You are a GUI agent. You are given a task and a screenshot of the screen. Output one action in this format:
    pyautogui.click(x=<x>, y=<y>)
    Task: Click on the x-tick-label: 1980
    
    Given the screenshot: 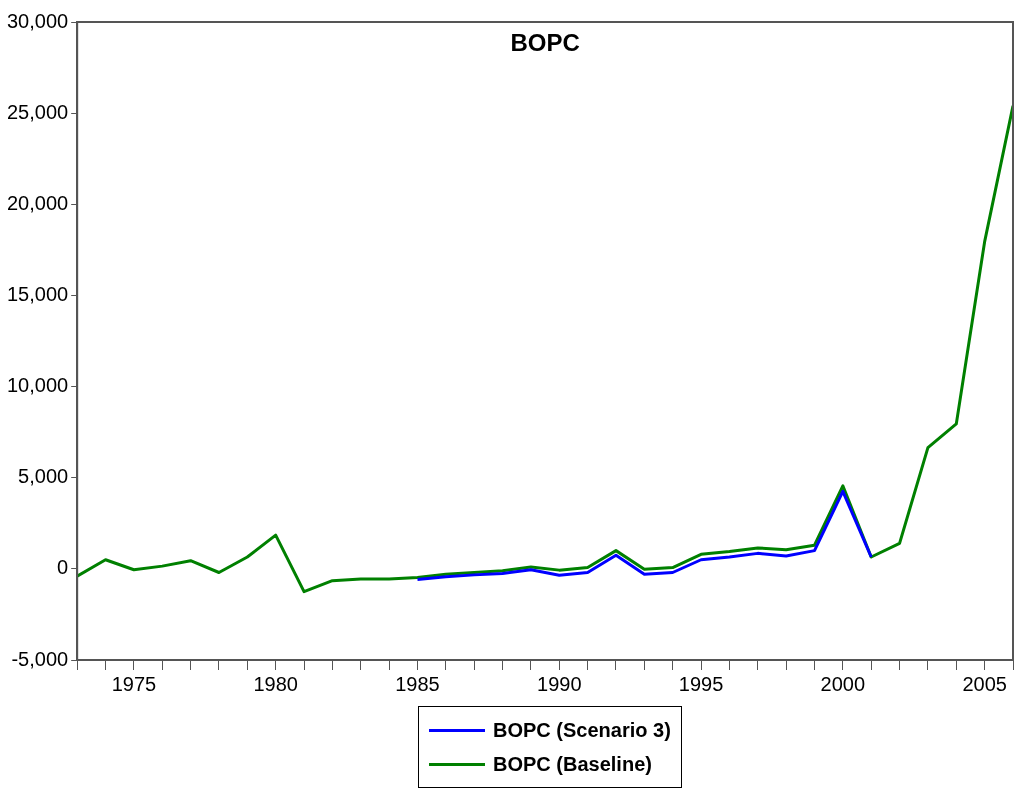 What is the action you would take?
    pyautogui.click(x=275, y=683)
    